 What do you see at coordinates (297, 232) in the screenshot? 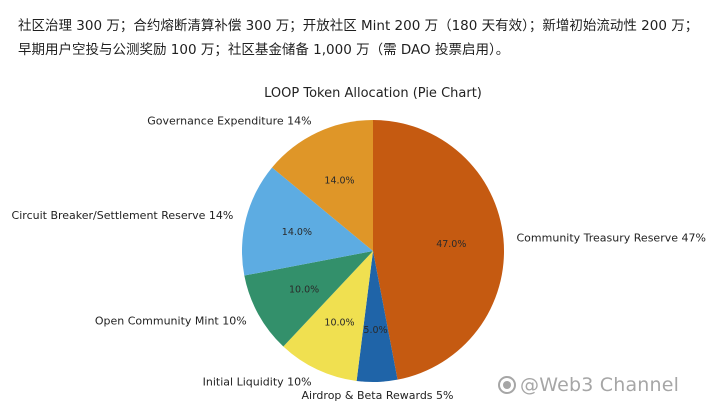
I see `pie-percent-label-4: 14.0%` at bounding box center [297, 232].